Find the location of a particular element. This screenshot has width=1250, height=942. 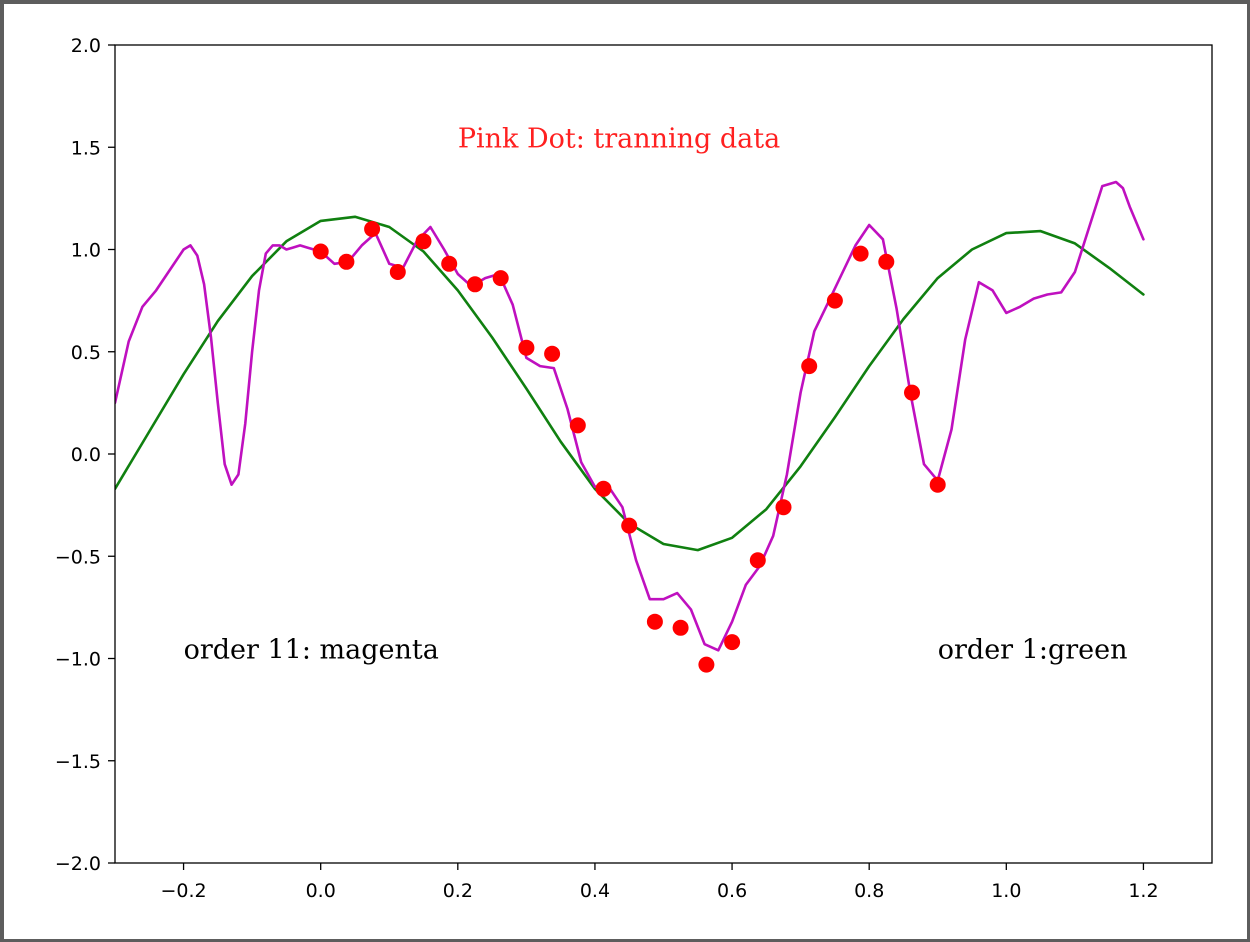

y-tick-label: 0.0 is located at coordinates (86, 455).